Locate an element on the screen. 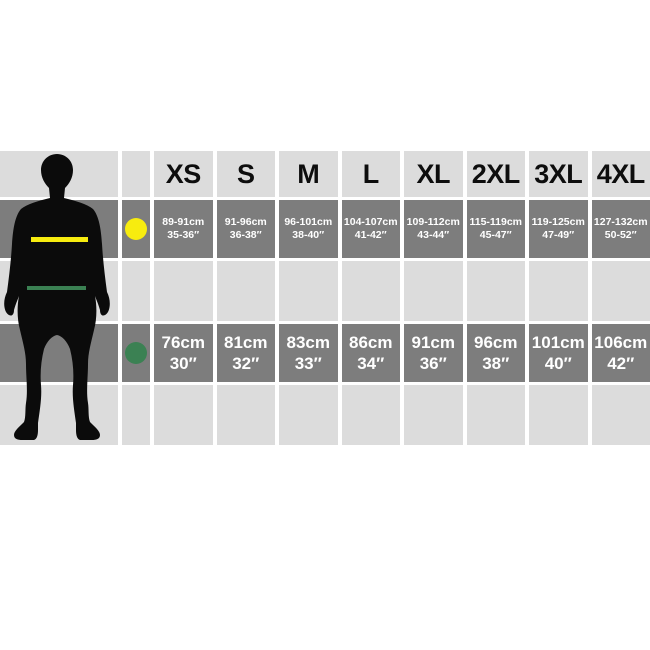 This screenshot has height=650, width=650. size-header-m: M is located at coordinates (308, 174).